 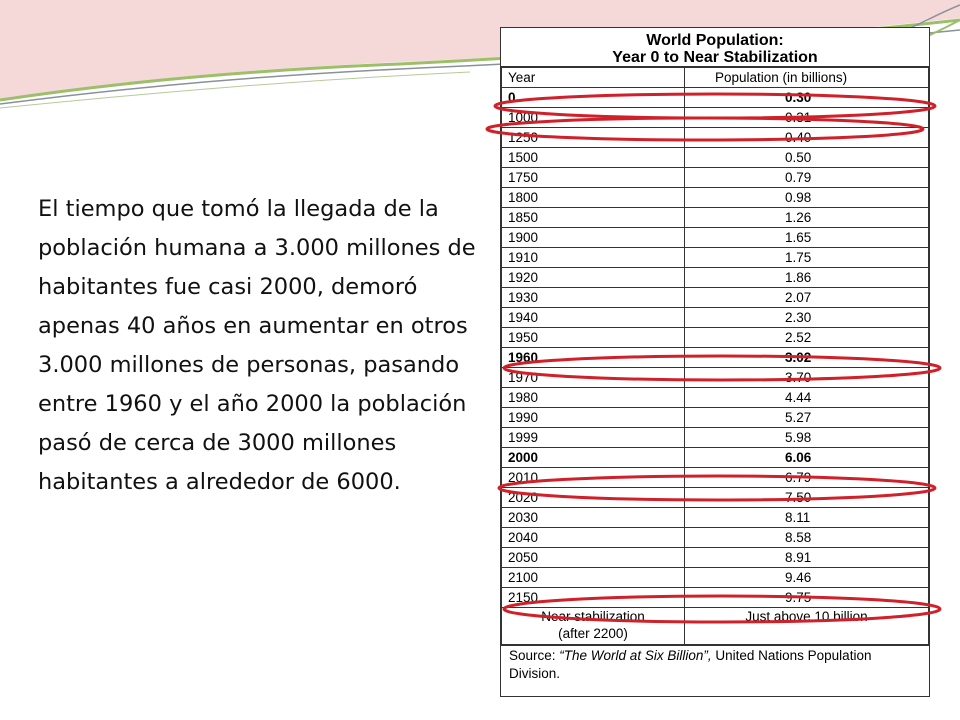 I want to click on population-cell: 3.02, so click(x=806, y=357).